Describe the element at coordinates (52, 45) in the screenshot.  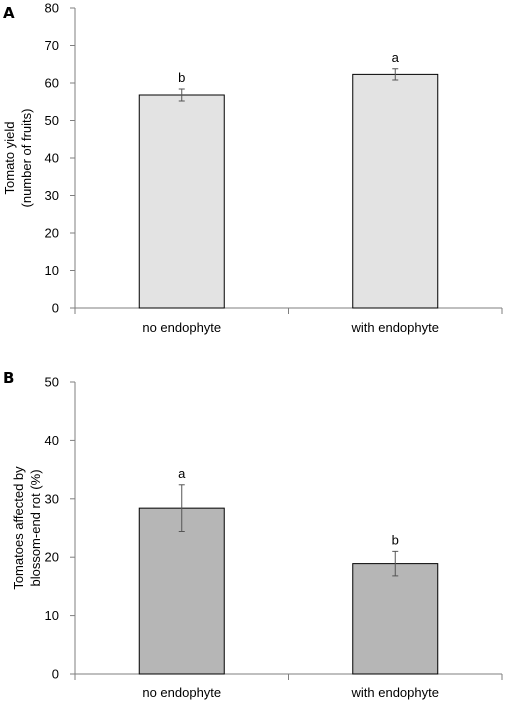
I see `panel-a-y-tick-label: 70` at that location.